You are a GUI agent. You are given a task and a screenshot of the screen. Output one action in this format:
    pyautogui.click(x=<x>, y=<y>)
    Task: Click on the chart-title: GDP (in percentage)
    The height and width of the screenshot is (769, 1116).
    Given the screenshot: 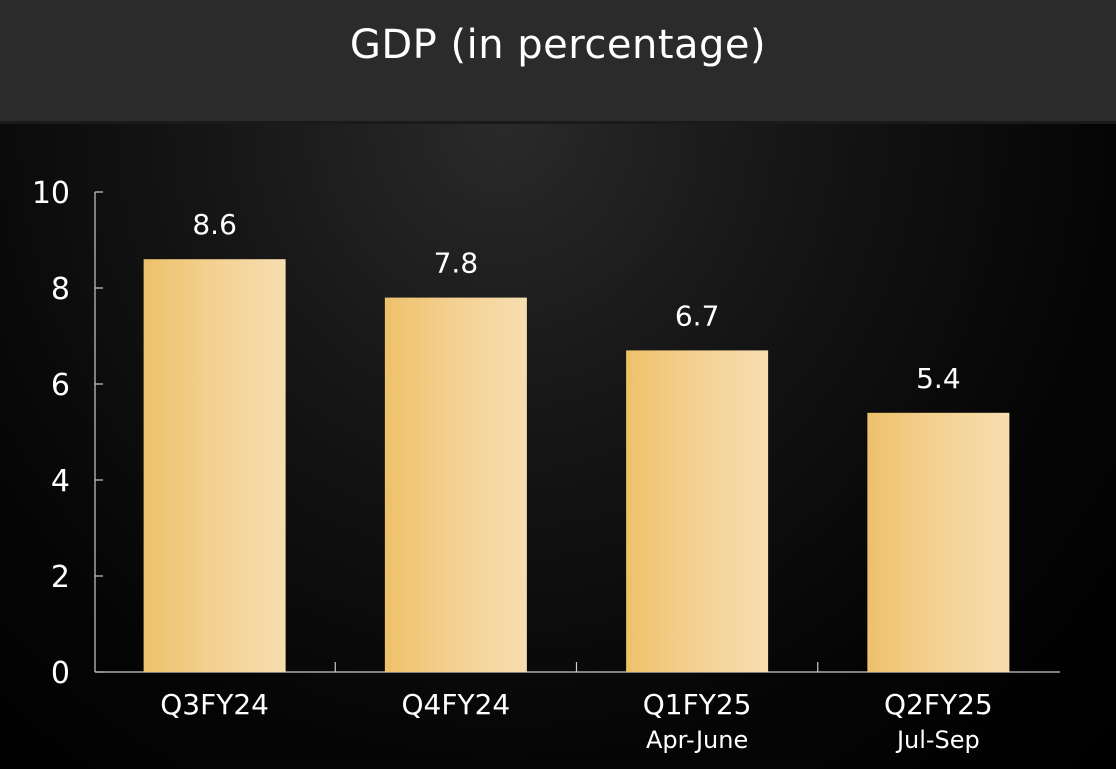 What is the action you would take?
    pyautogui.click(x=558, y=45)
    